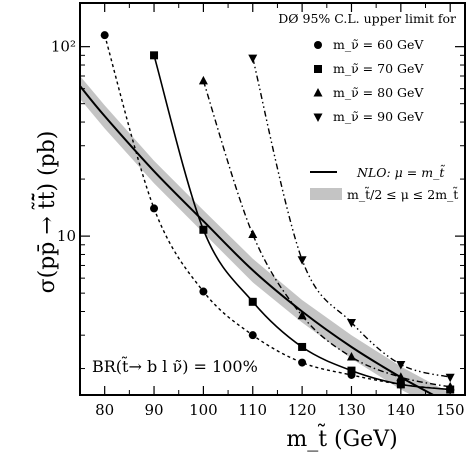 The image size is (471, 457). What do you see at coordinates (402, 194) in the screenshot?
I see `legend-band-label: m_t̃/2 ≤ μ ≤ 2m_t̃` at bounding box center [402, 194].